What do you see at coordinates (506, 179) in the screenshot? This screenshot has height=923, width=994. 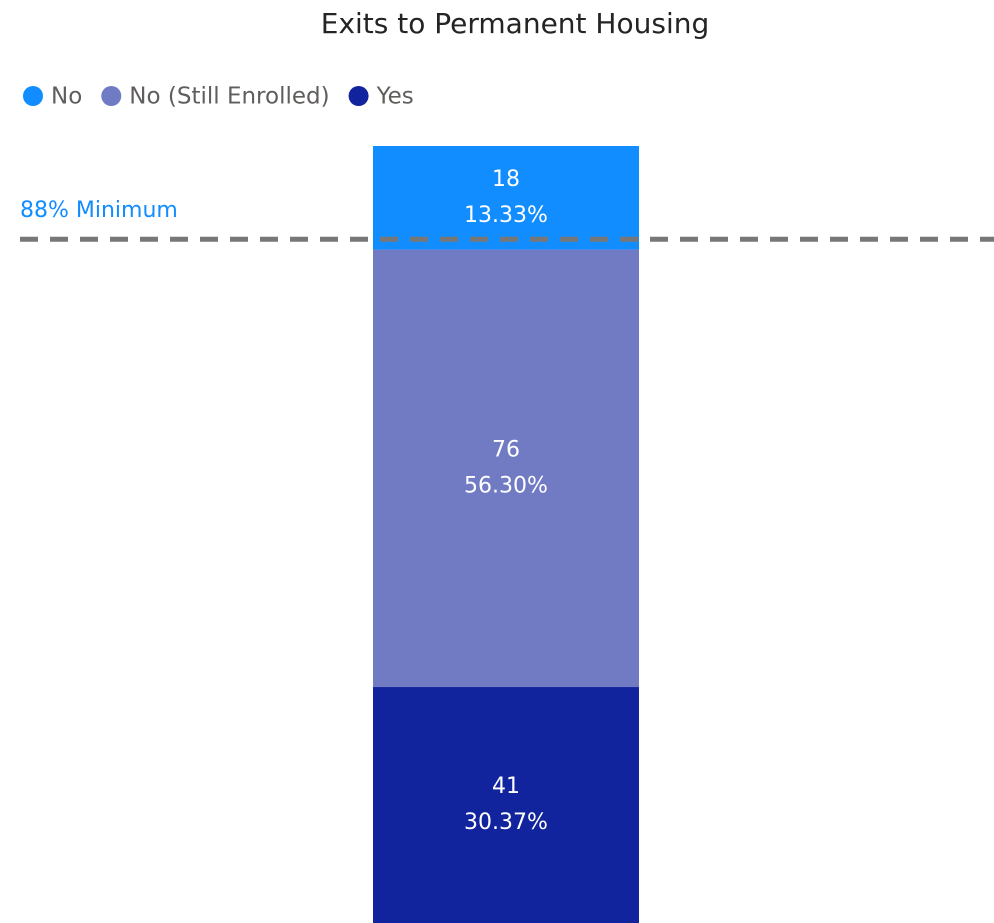 I see `count-label: 18` at bounding box center [506, 179].